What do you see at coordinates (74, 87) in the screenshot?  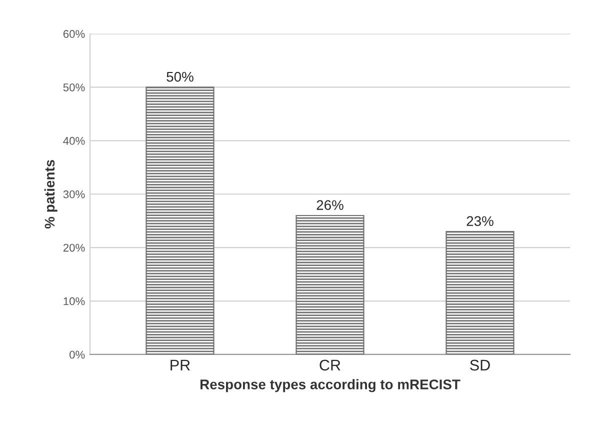 I see `y-tick-label: 50%` at bounding box center [74, 87].